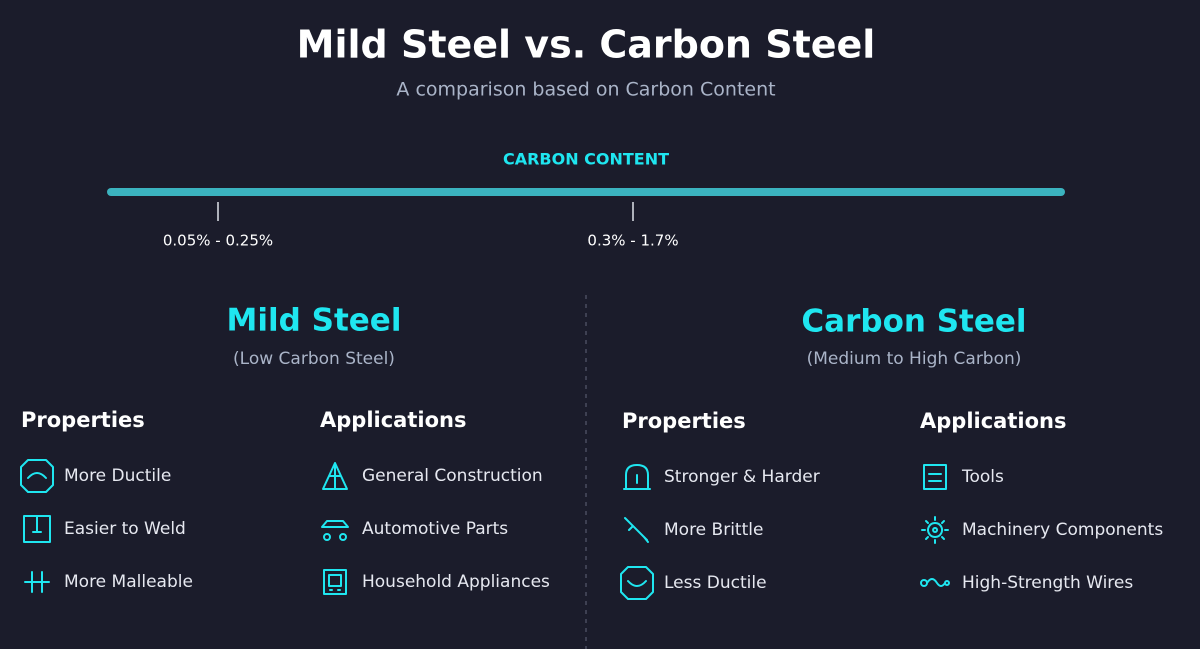  What do you see at coordinates (452, 476) in the screenshot?
I see `item-text: General Construction` at bounding box center [452, 476].